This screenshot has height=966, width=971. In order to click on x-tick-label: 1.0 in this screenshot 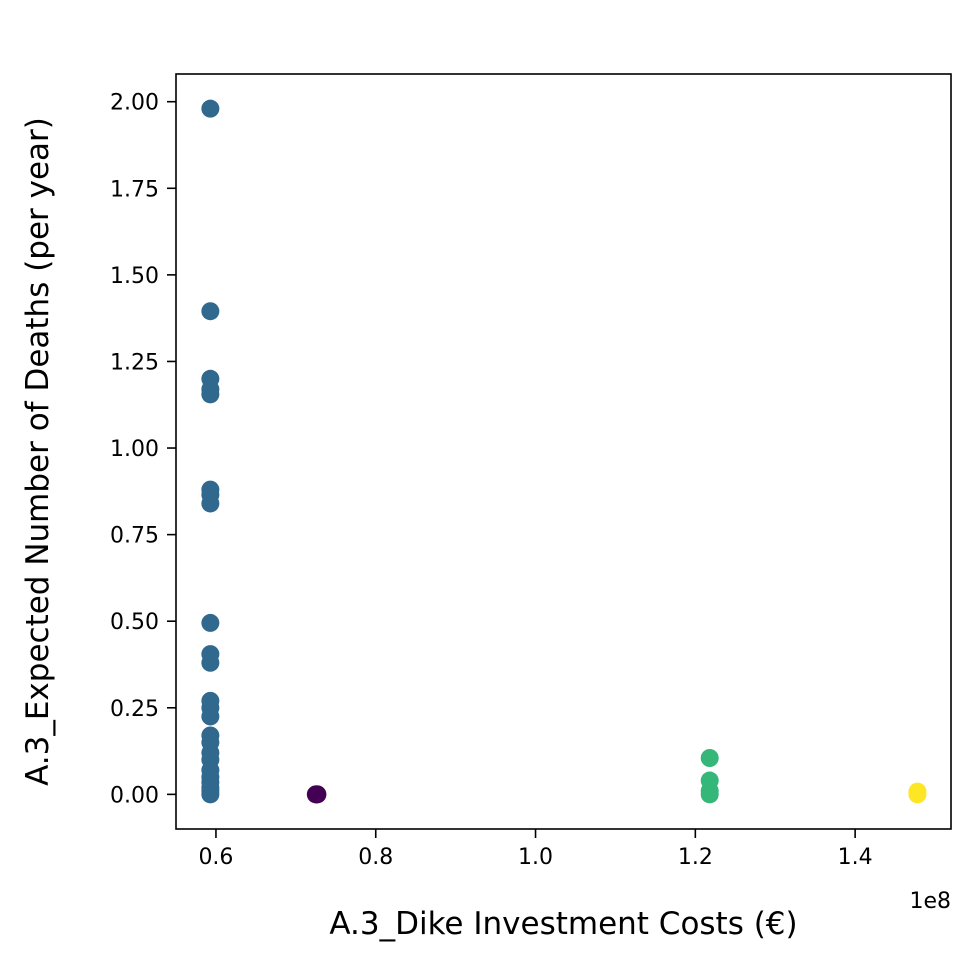, I will do `click(535, 857)`.